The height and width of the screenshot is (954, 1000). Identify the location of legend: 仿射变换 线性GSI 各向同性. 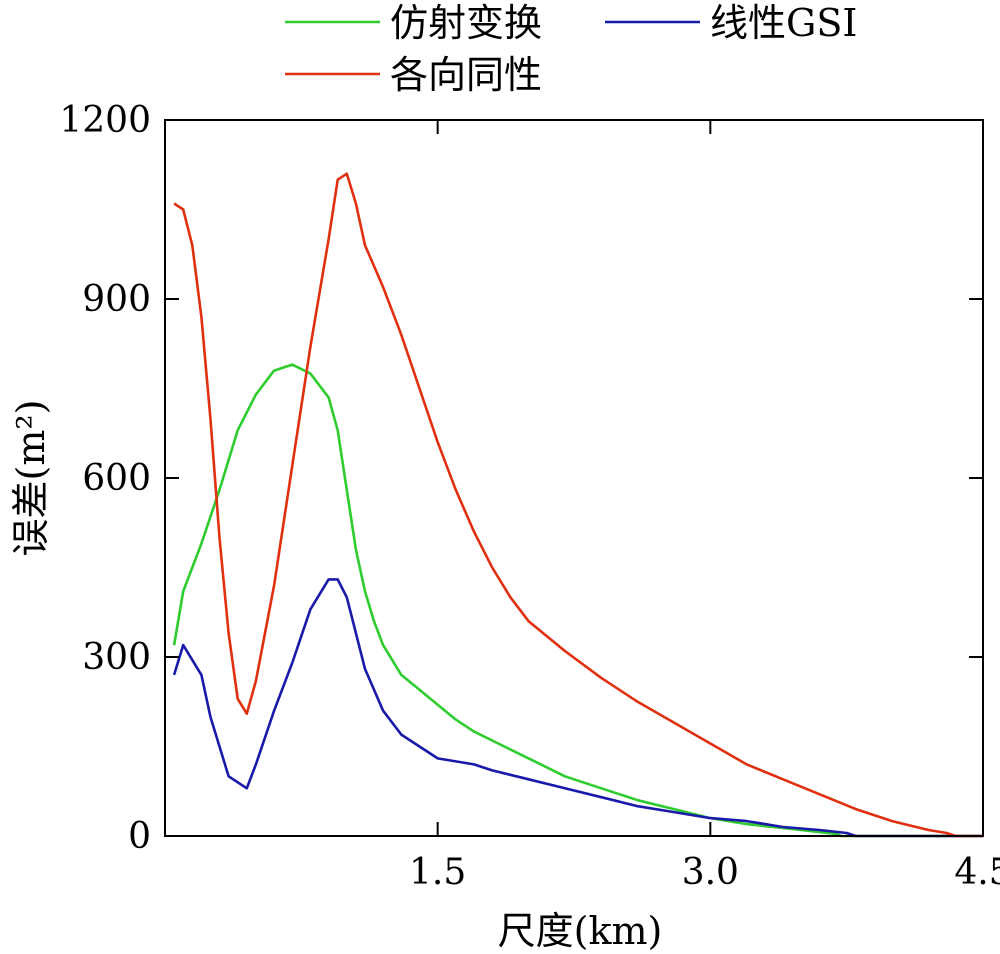
(571, 49).